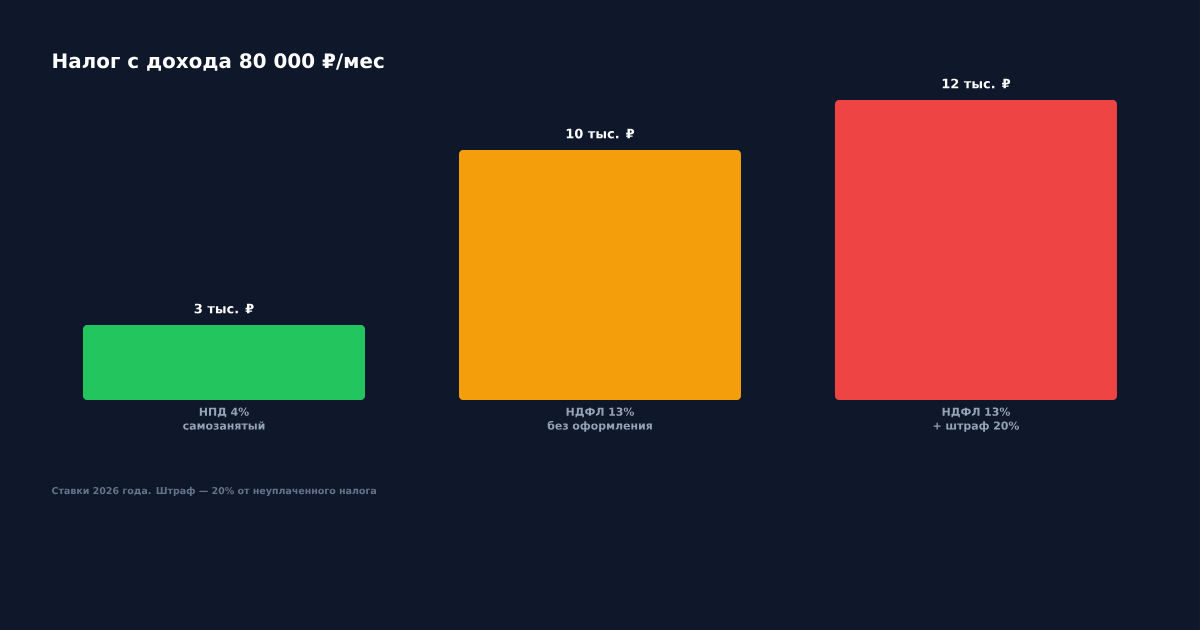 Image resolution: width=1200 pixels, height=630 pixels. I want to click on x-tick-label: НДФЛ 13% + штраф 20%, so click(976, 419).